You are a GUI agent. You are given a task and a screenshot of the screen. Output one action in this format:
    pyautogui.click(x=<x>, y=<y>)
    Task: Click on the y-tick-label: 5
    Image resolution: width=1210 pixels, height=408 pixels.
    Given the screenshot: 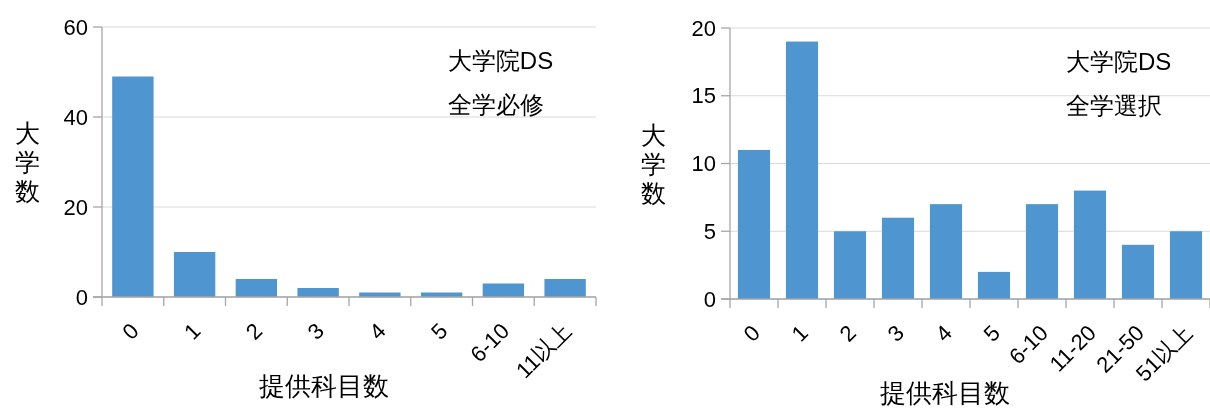 What is the action you would take?
    pyautogui.click(x=709, y=231)
    